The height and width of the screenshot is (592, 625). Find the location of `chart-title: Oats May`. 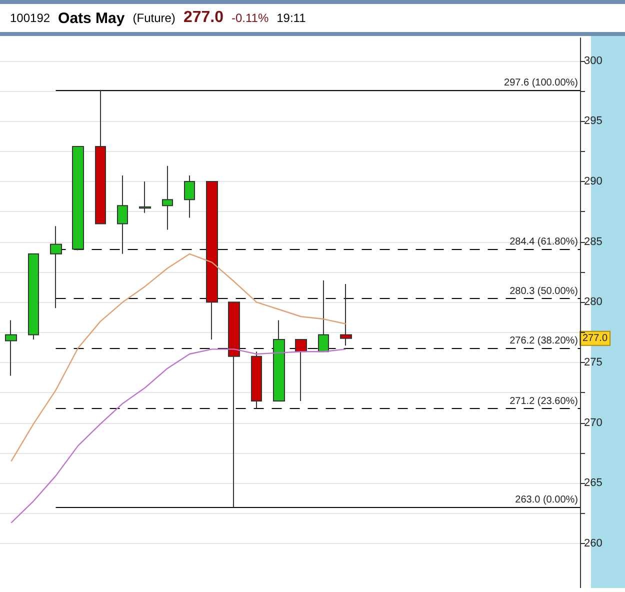

chart-title: Oats May is located at coordinates (91, 18).